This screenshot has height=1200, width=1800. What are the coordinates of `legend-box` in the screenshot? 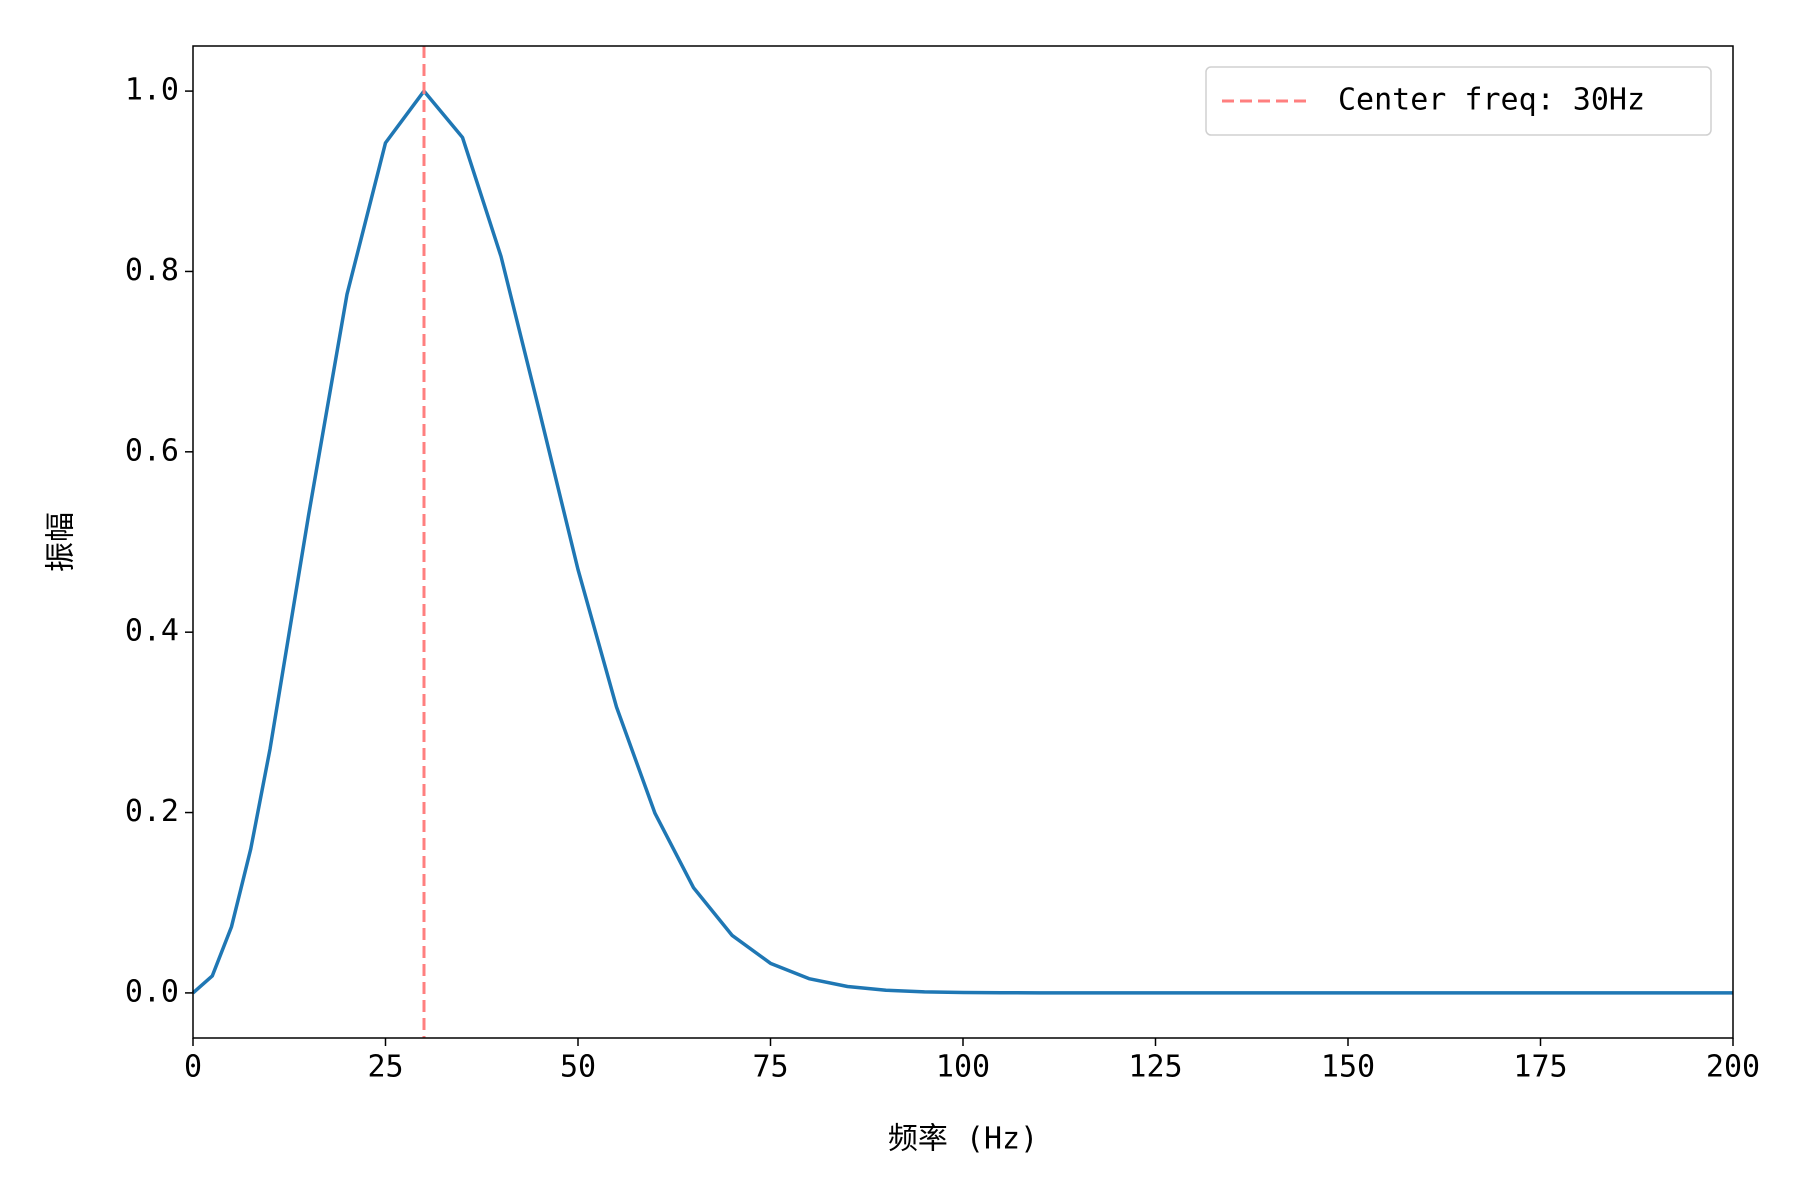 It's located at (1458, 101).